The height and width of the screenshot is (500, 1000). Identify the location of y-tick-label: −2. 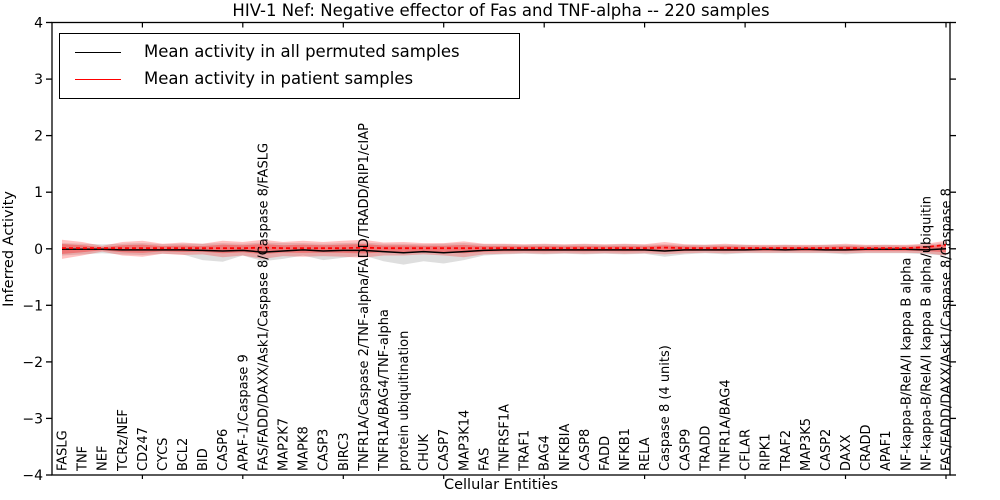
(32, 363).